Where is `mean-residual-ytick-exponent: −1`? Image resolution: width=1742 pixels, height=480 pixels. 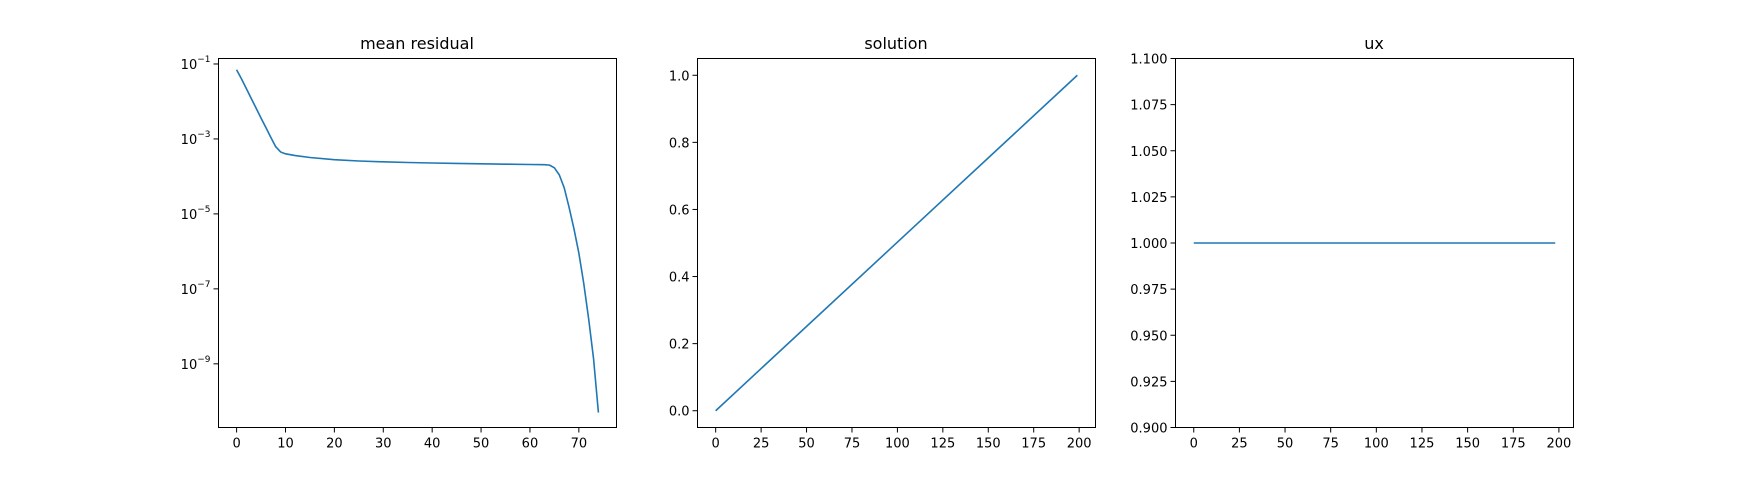 mean-residual-ytick-exponent: −1 is located at coordinates (203, 60).